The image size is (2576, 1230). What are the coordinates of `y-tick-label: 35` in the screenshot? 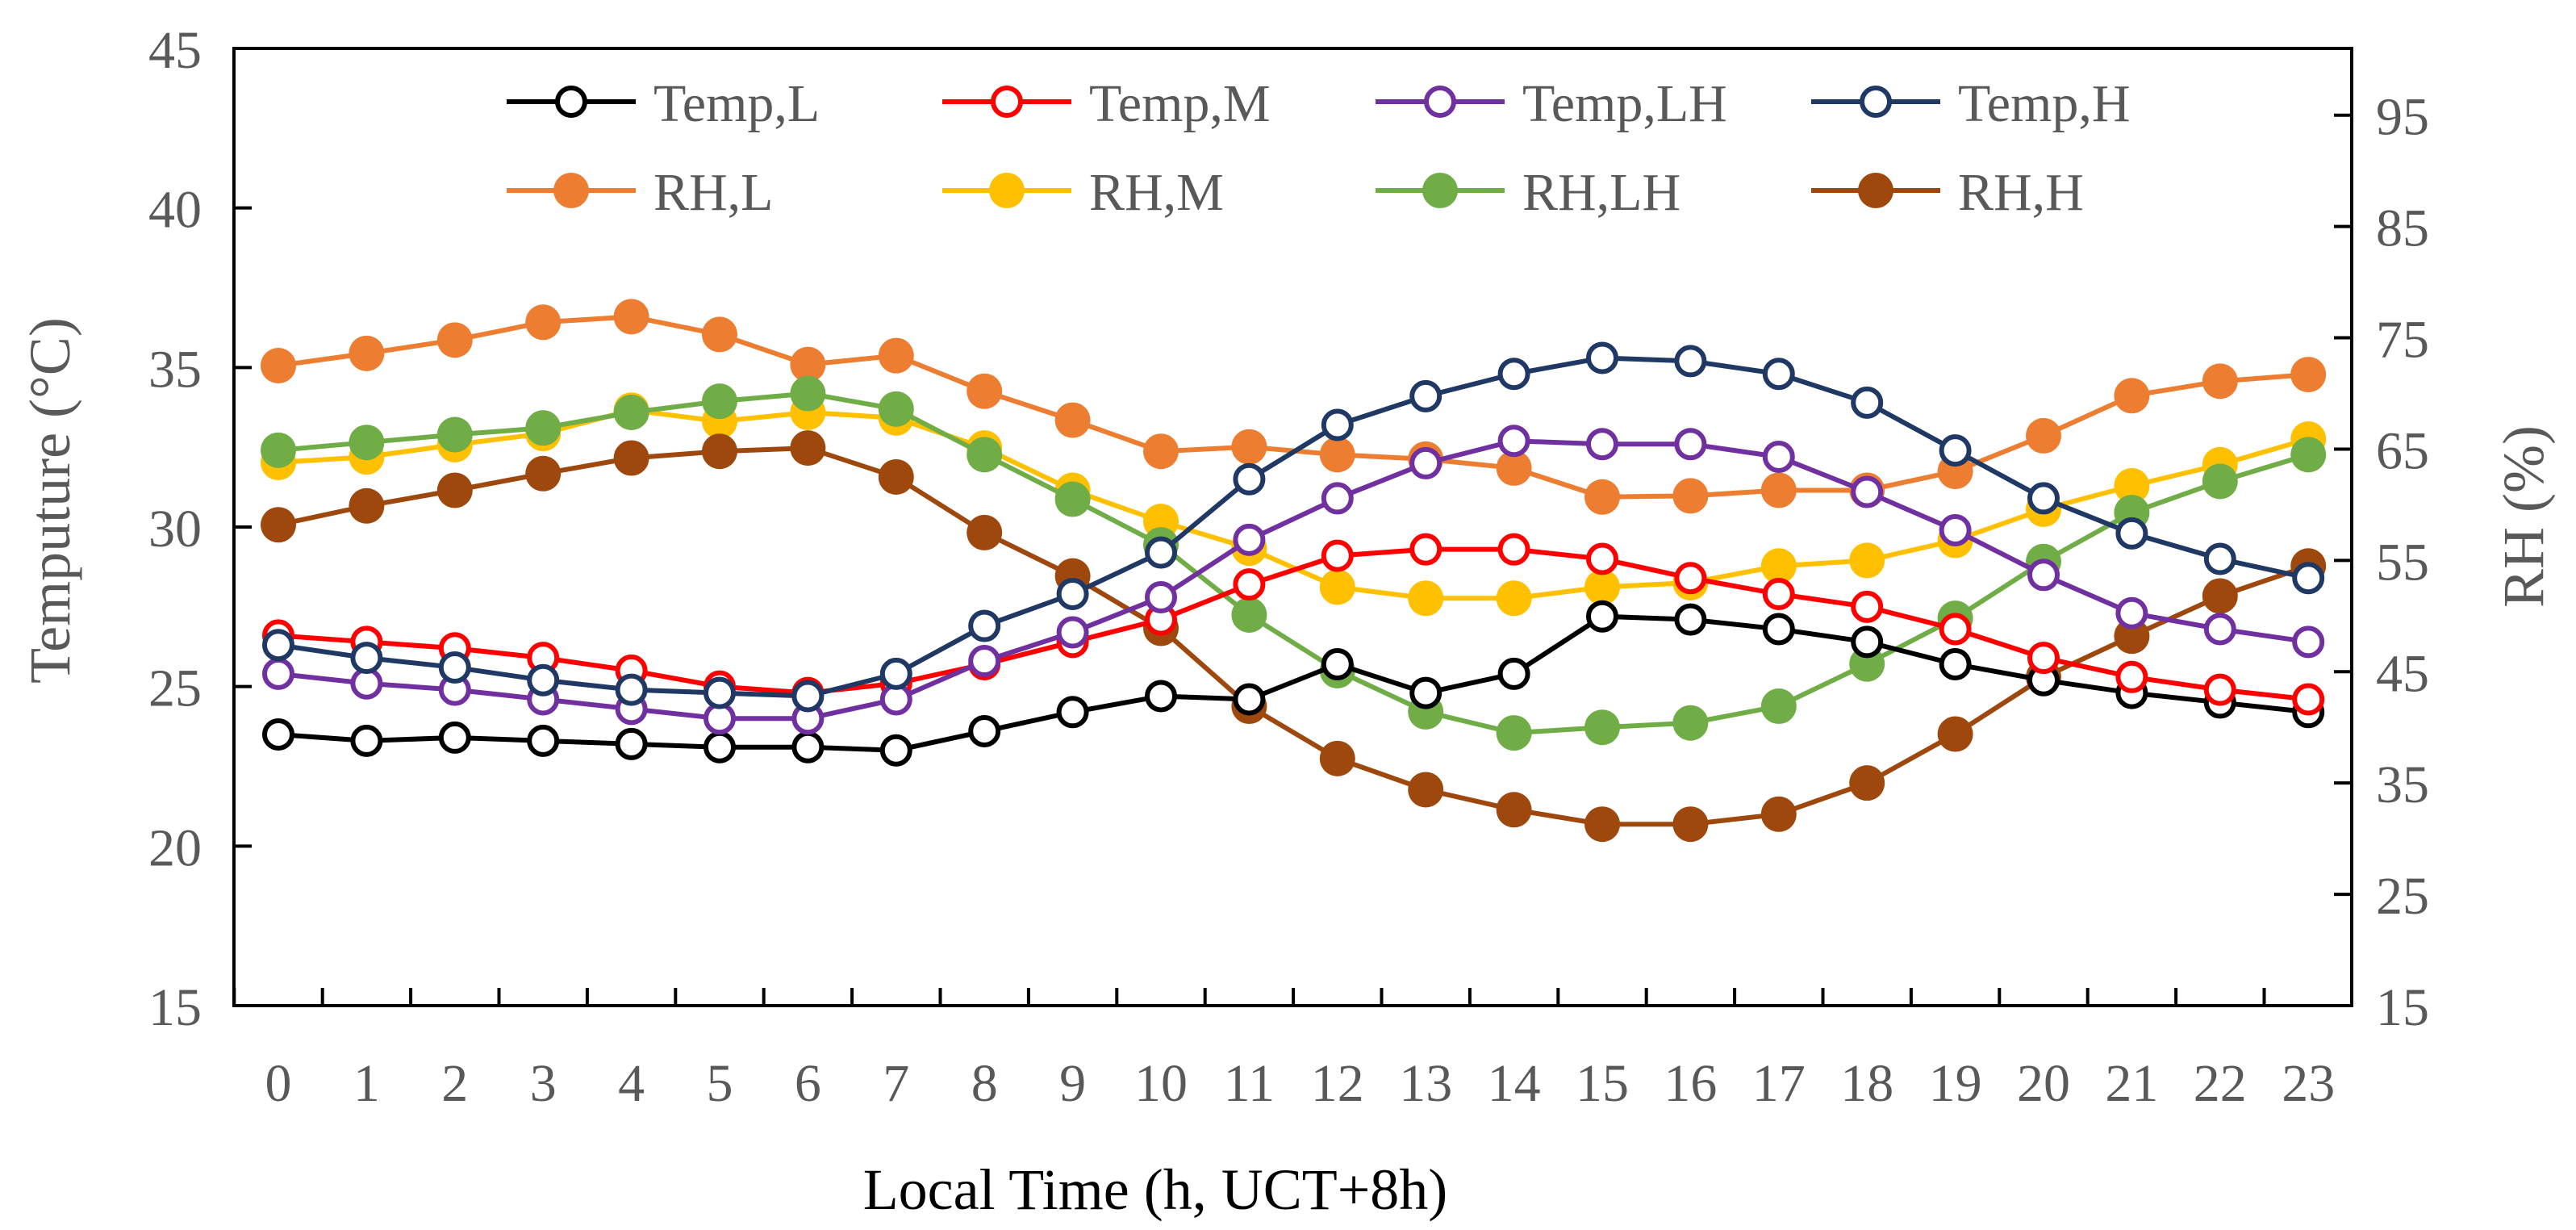 It's located at (175, 369).